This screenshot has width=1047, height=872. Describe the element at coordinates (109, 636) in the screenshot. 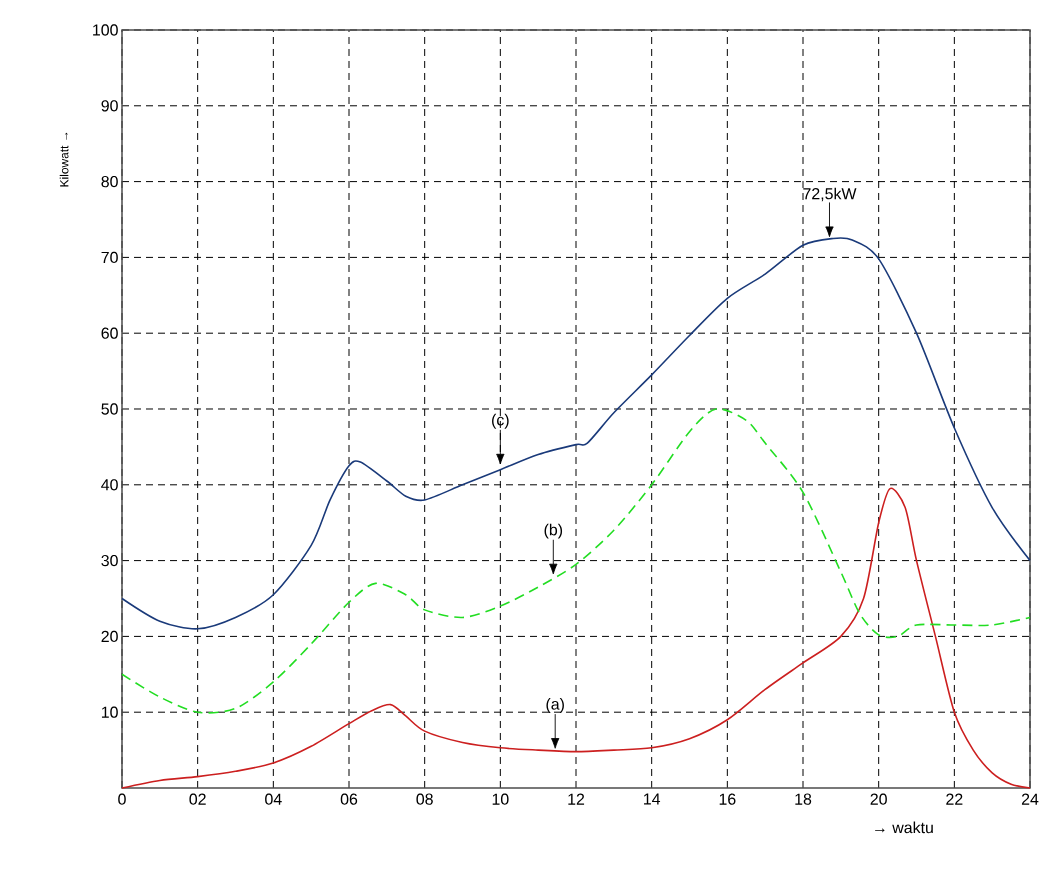

I see `y-tick-label: 20` at that location.